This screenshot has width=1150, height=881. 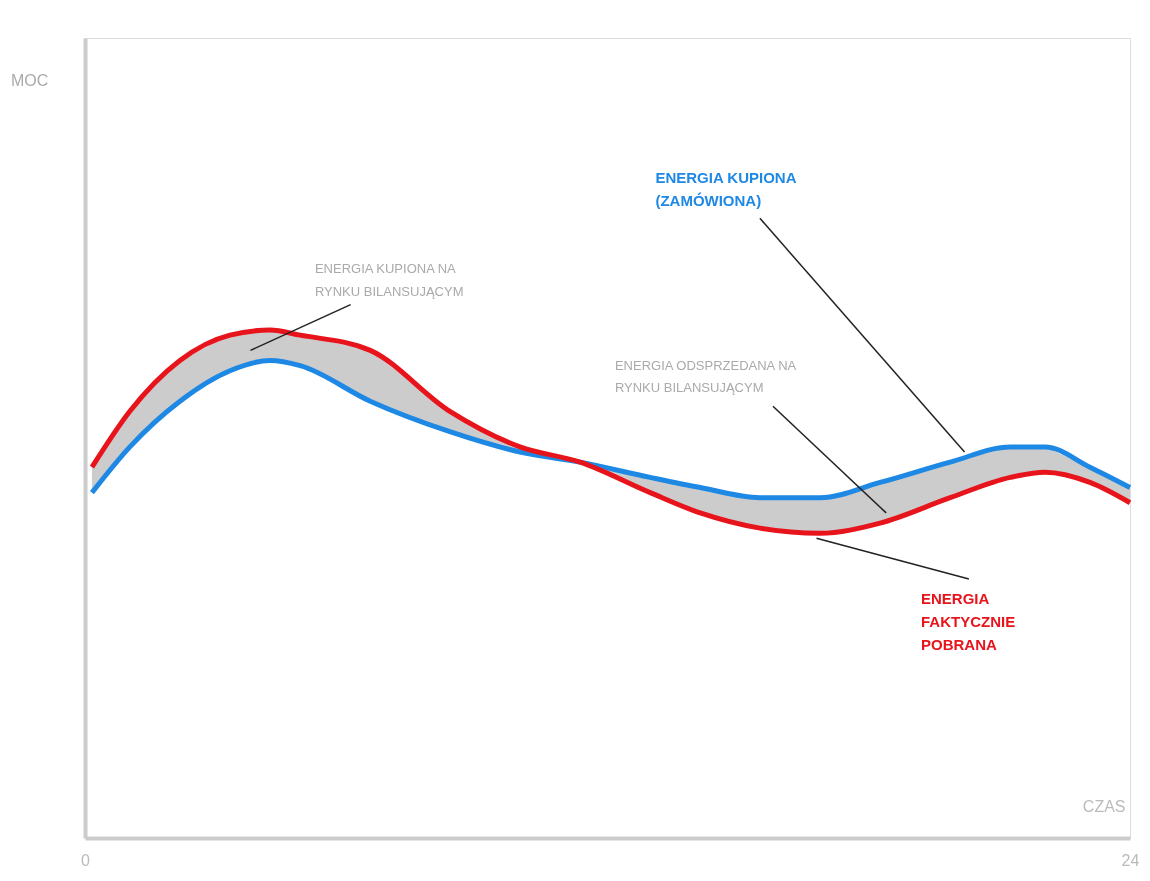 I want to click on text: ENERGIA KUPIONA (ZAMÓWIONA), so click(x=726, y=188).